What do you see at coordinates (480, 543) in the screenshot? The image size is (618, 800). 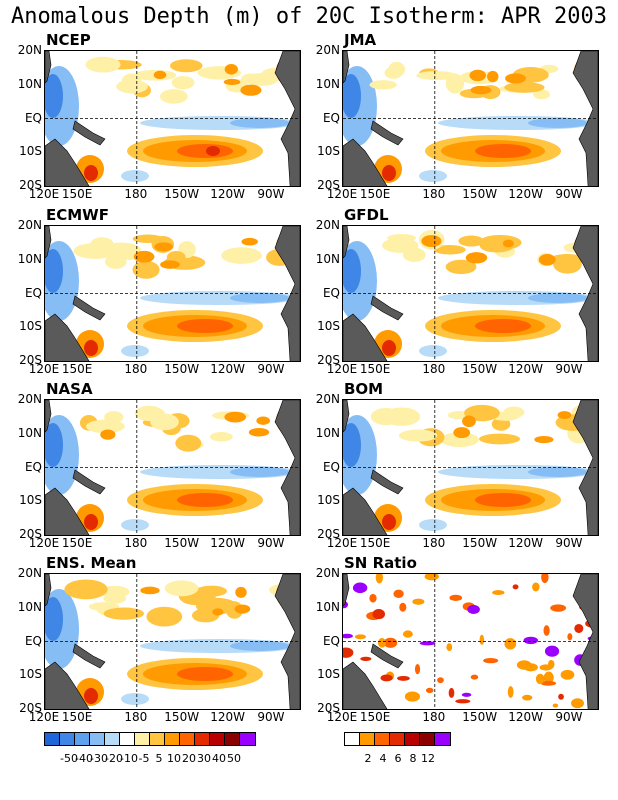 I see `longitude-tick-label: 150W` at bounding box center [480, 543].